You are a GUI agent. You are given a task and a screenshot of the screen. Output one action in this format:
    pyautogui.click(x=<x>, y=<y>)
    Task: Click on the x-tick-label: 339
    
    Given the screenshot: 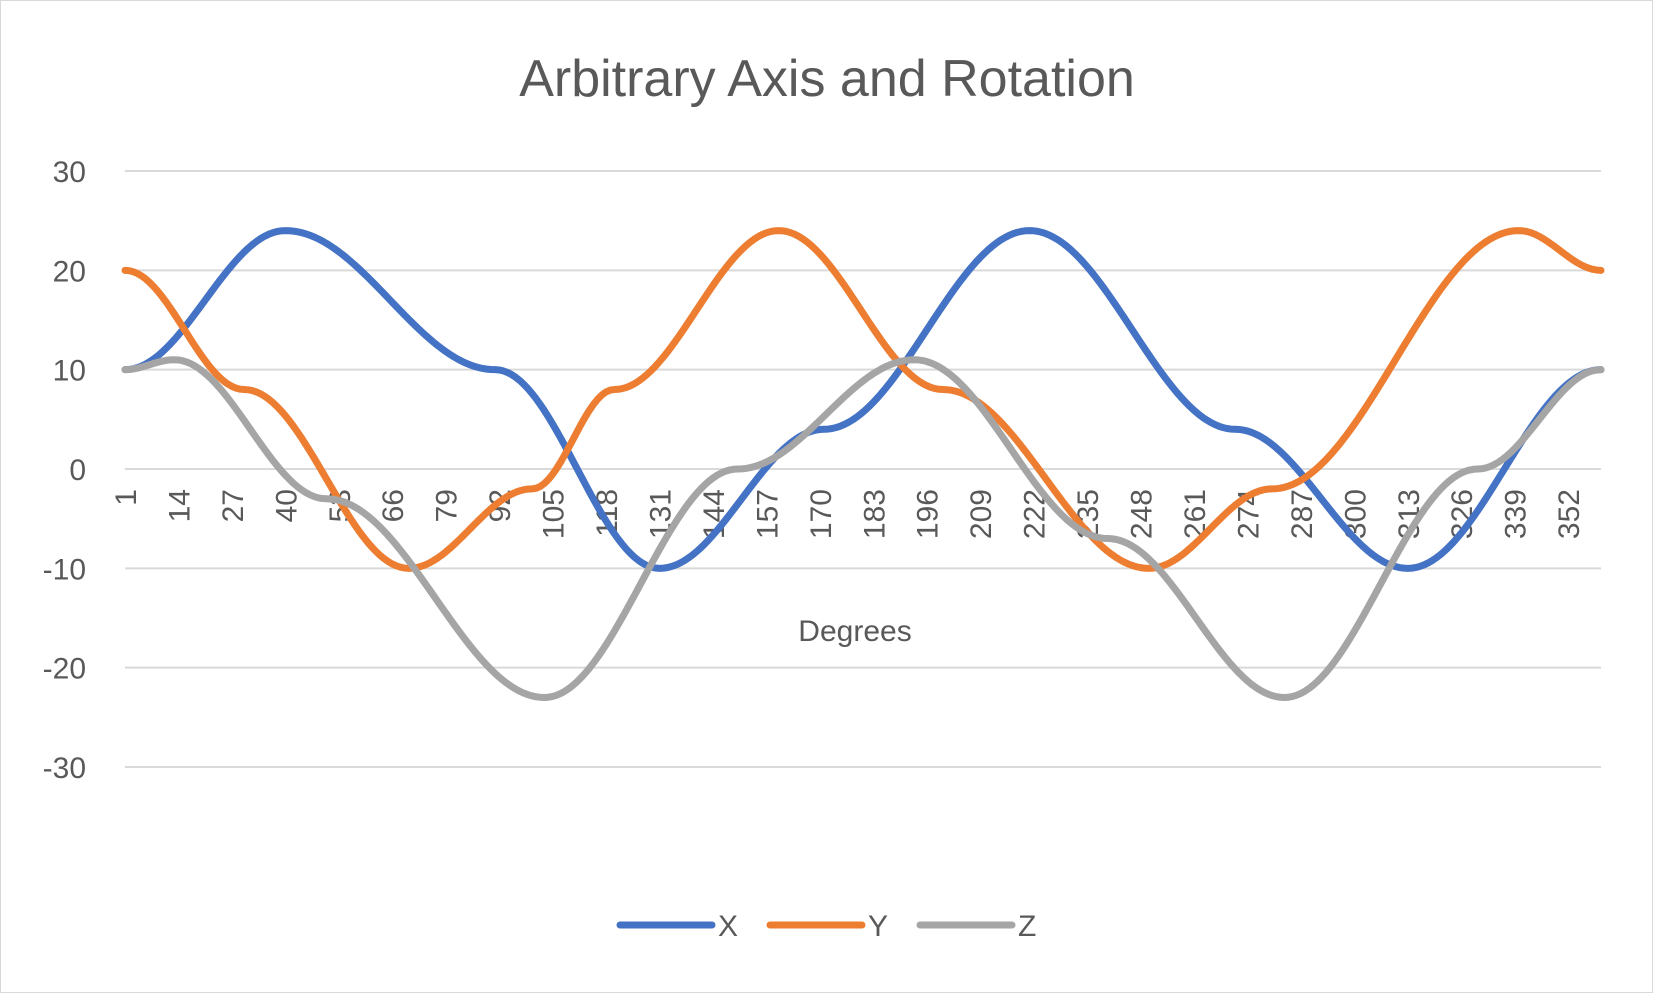 What is the action you would take?
    pyautogui.click(x=1516, y=514)
    